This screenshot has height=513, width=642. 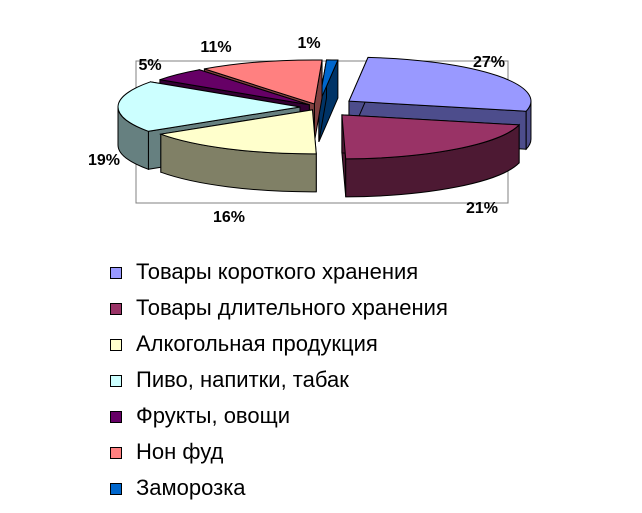 What do you see at coordinates (180, 451) in the screenshot?
I see `legend-label: Нон фуд` at bounding box center [180, 451].